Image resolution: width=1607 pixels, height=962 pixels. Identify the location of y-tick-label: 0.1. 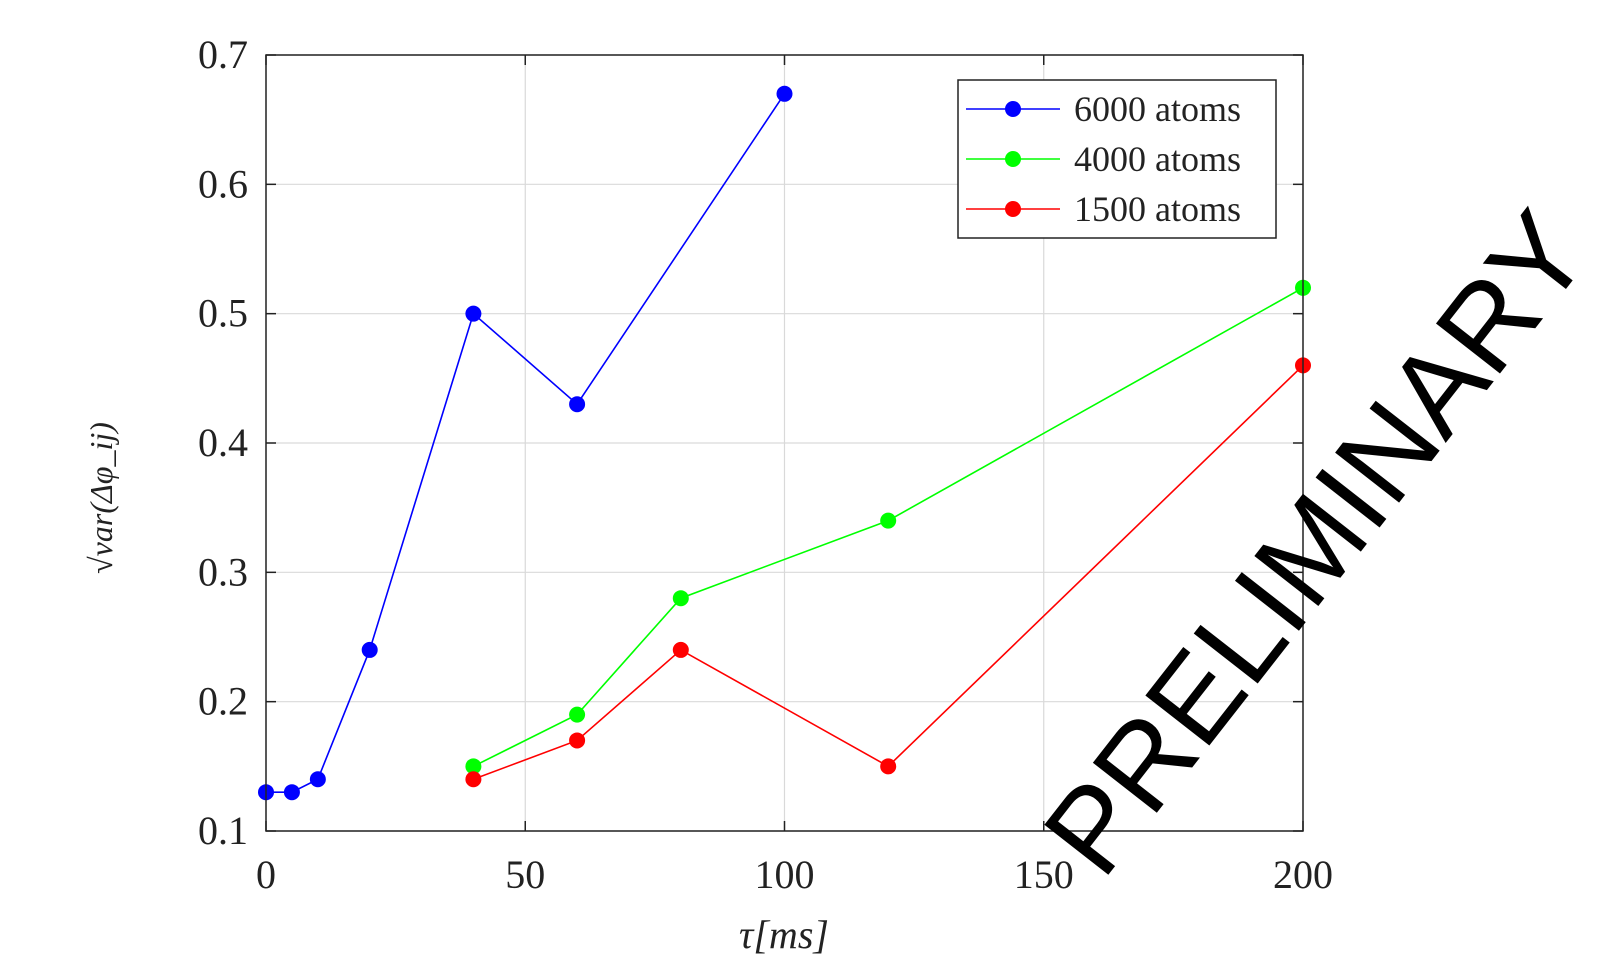
(223, 830).